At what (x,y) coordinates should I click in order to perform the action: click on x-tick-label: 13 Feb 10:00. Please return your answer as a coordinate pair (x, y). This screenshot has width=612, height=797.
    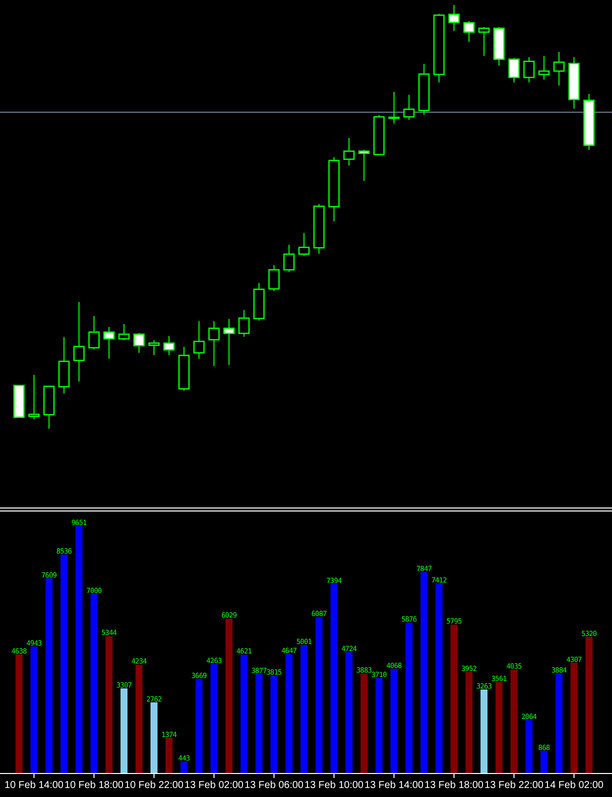
    Looking at the image, I should click on (334, 785).